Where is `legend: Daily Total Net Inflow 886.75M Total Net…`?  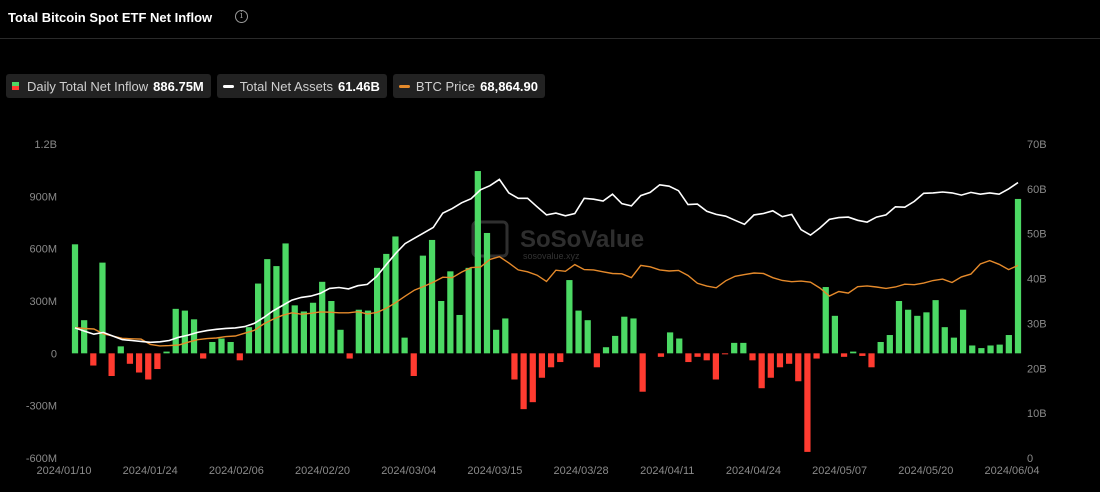 legend: Daily Total Net Inflow 886.75M Total Net… is located at coordinates (275, 86).